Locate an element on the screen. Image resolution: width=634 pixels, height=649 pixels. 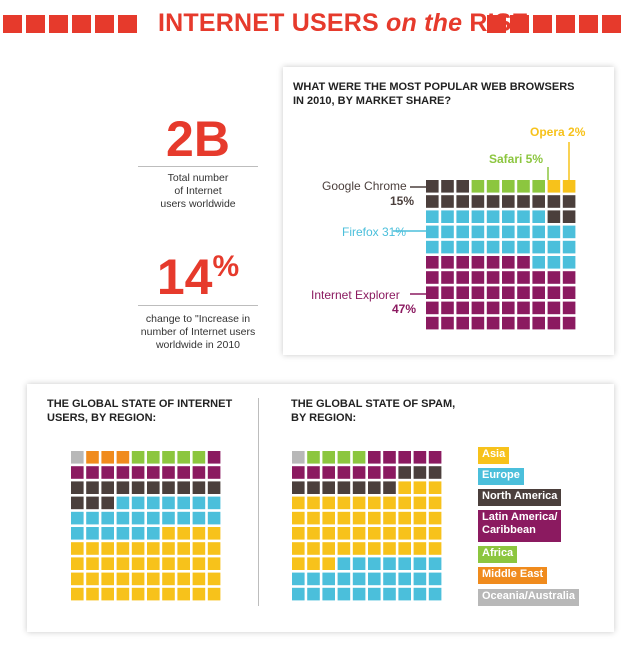
title-line: BY REGION: is located at coordinates (324, 418).